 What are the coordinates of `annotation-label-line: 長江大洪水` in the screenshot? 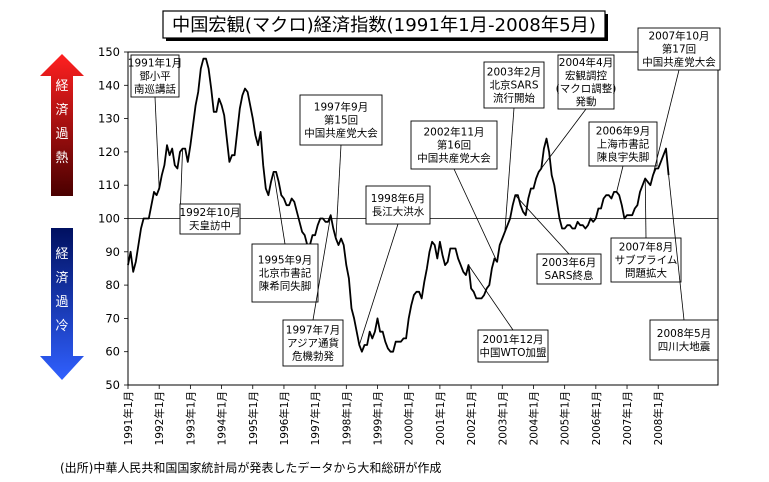 It's located at (398, 211).